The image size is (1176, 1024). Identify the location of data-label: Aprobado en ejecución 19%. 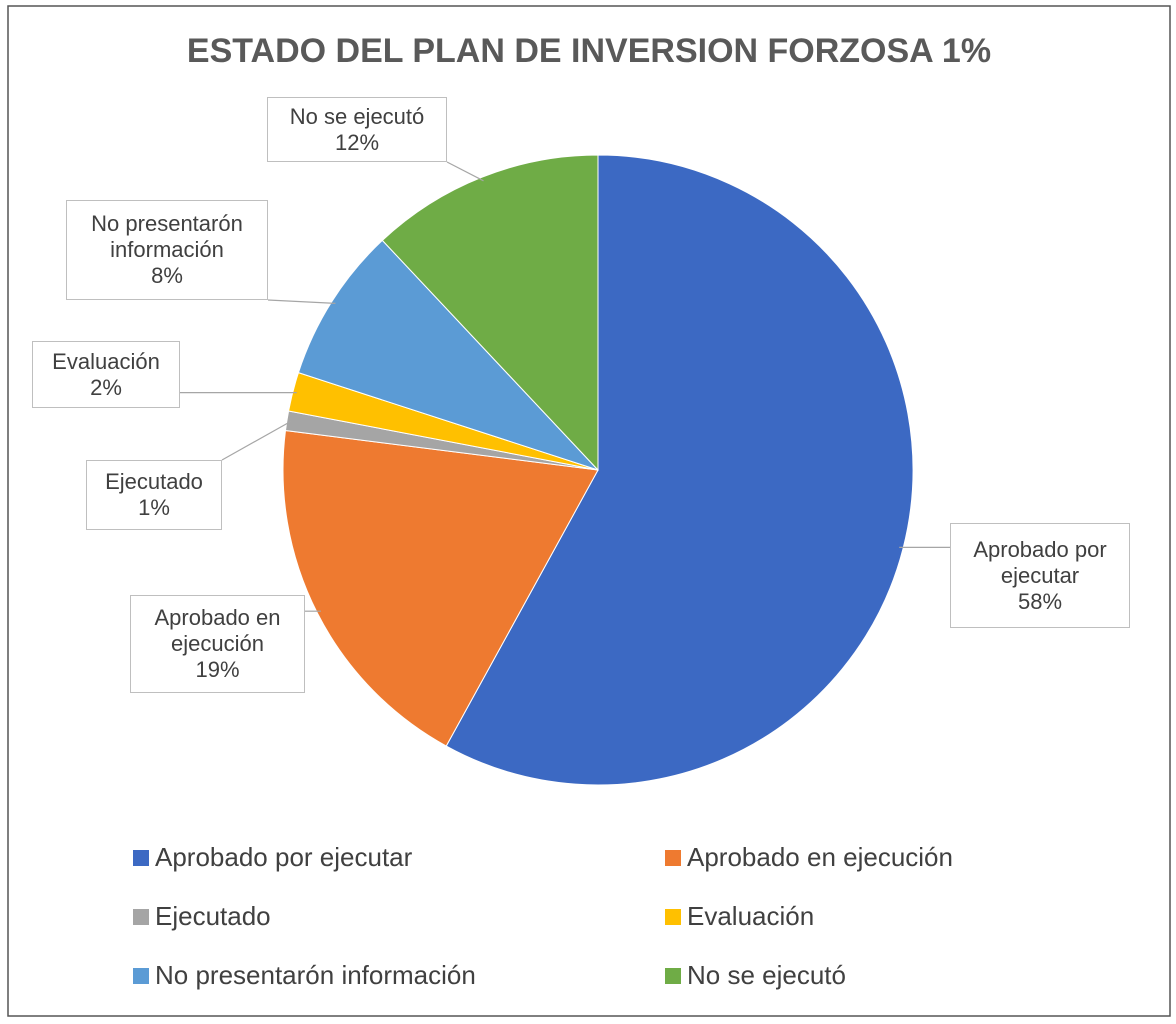
(217, 644).